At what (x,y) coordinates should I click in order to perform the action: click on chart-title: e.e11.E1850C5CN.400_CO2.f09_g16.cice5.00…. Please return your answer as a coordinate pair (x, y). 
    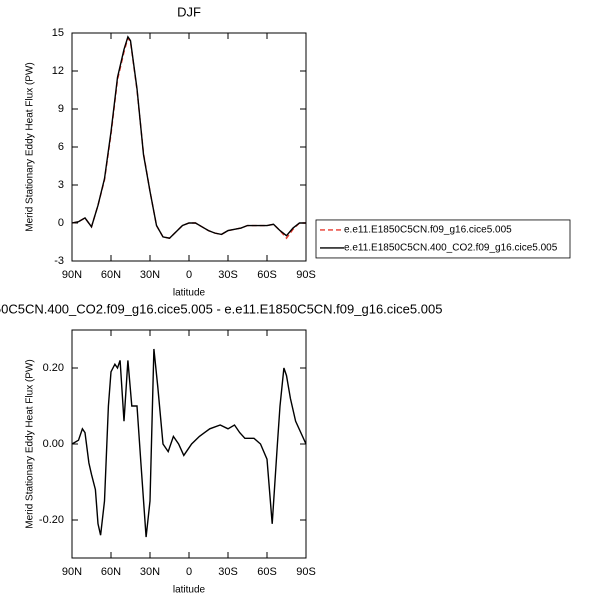
    Looking at the image, I should click on (221, 308).